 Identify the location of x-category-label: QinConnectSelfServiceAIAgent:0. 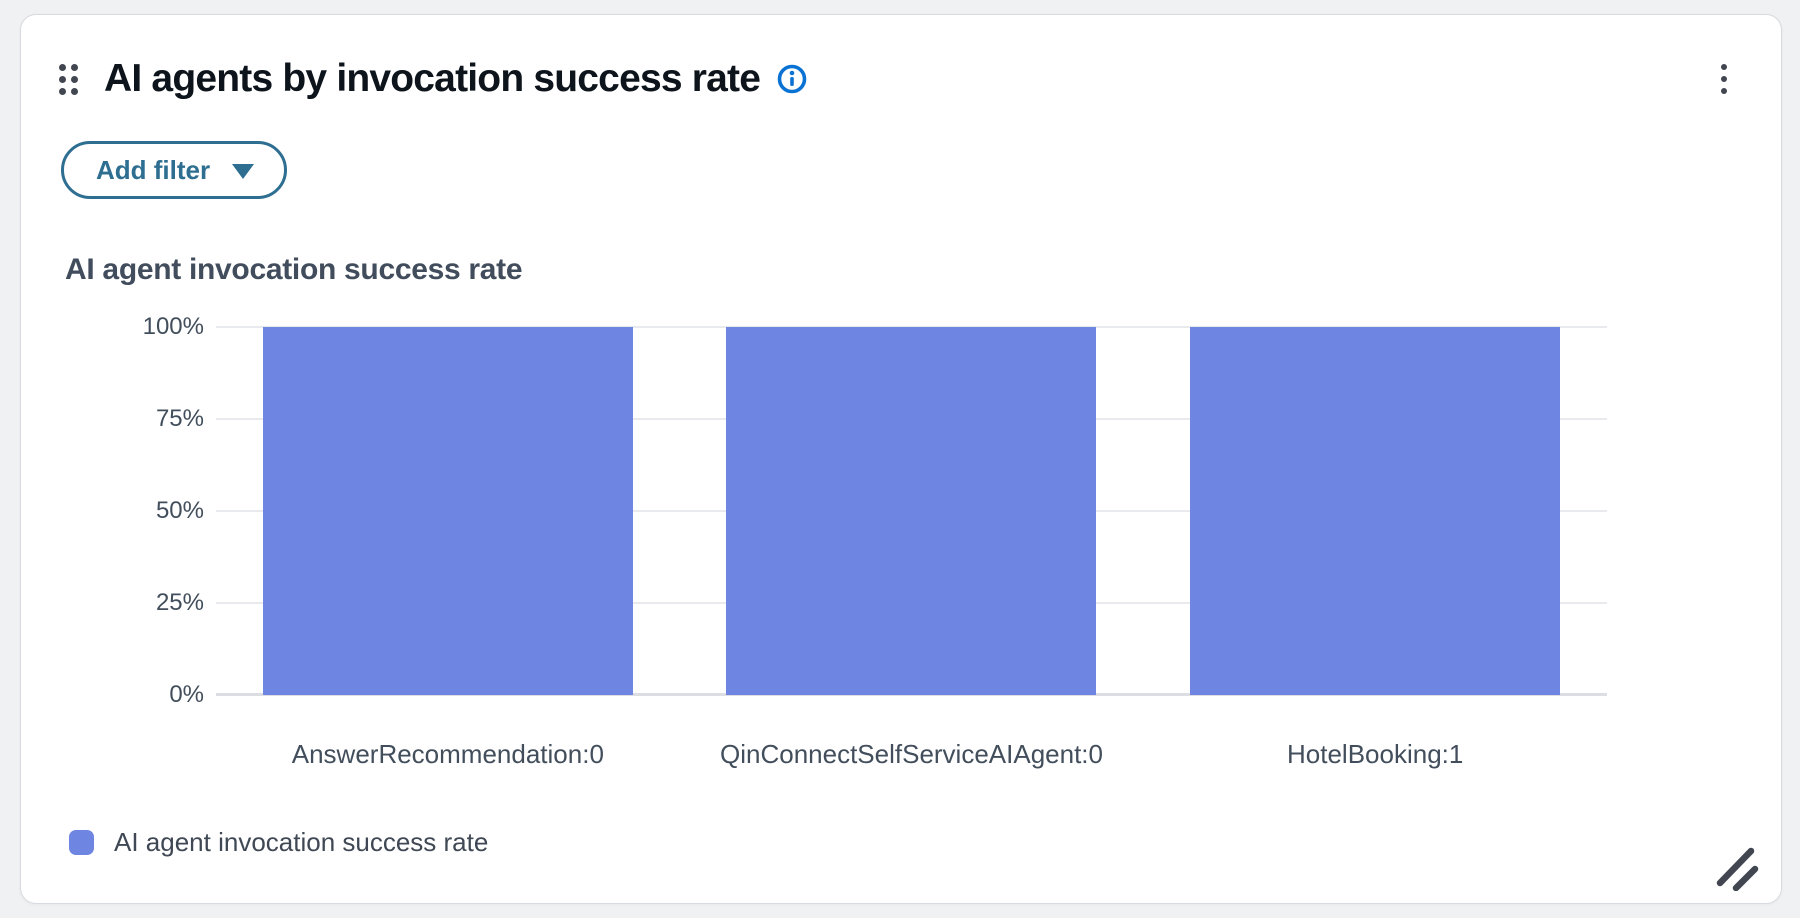
(911, 754).